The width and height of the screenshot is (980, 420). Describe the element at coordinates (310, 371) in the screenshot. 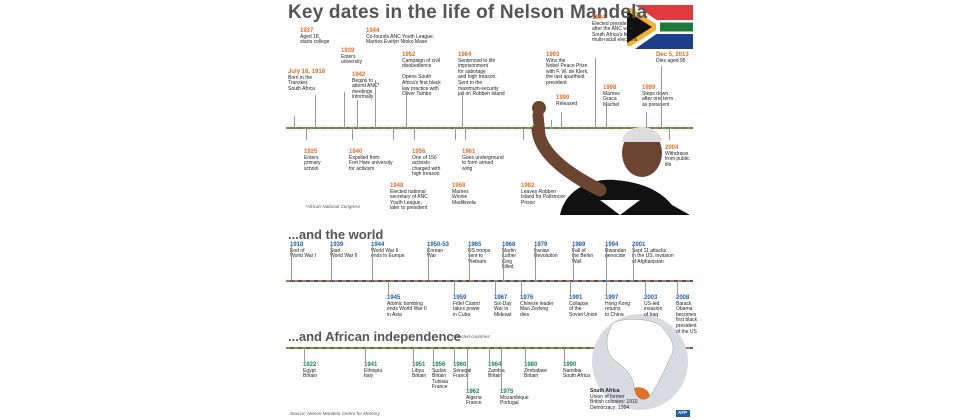

I see `africa-event: 1922 Egypt Britain` at that location.